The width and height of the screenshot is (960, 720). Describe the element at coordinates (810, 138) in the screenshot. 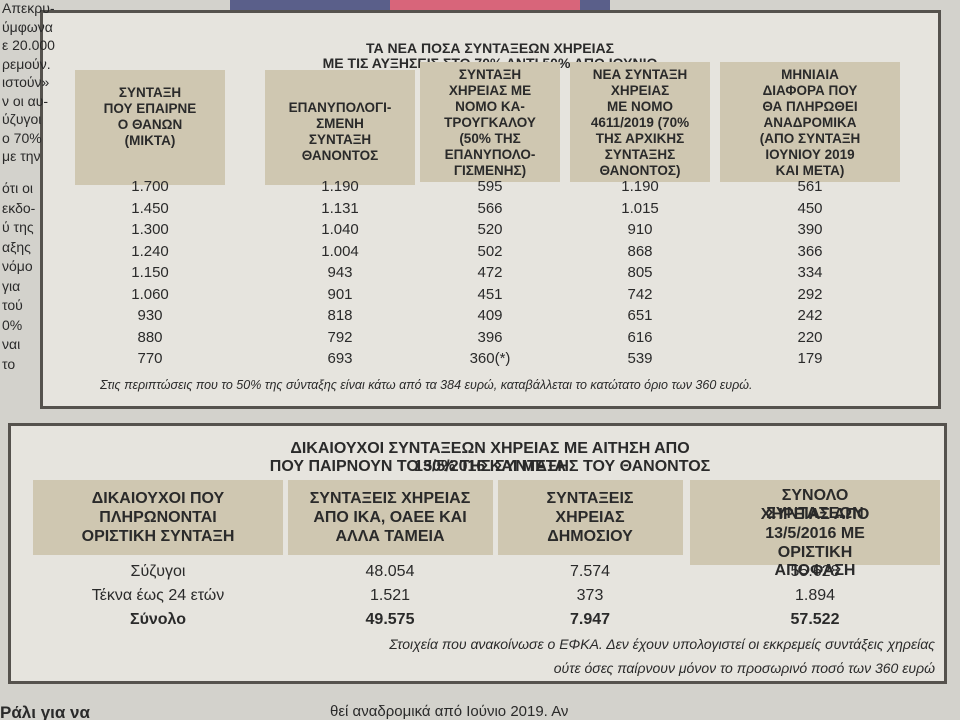

I see `header-text: (ΑΠΟ ΣΥΝΤΑΞΗ` at that location.